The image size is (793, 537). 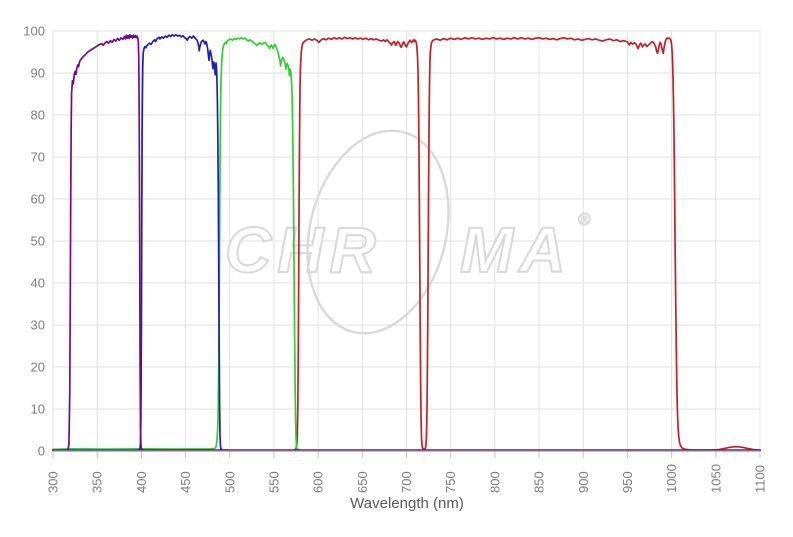 What do you see at coordinates (715, 478) in the screenshot?
I see `x-tick-label: 1050` at bounding box center [715, 478].